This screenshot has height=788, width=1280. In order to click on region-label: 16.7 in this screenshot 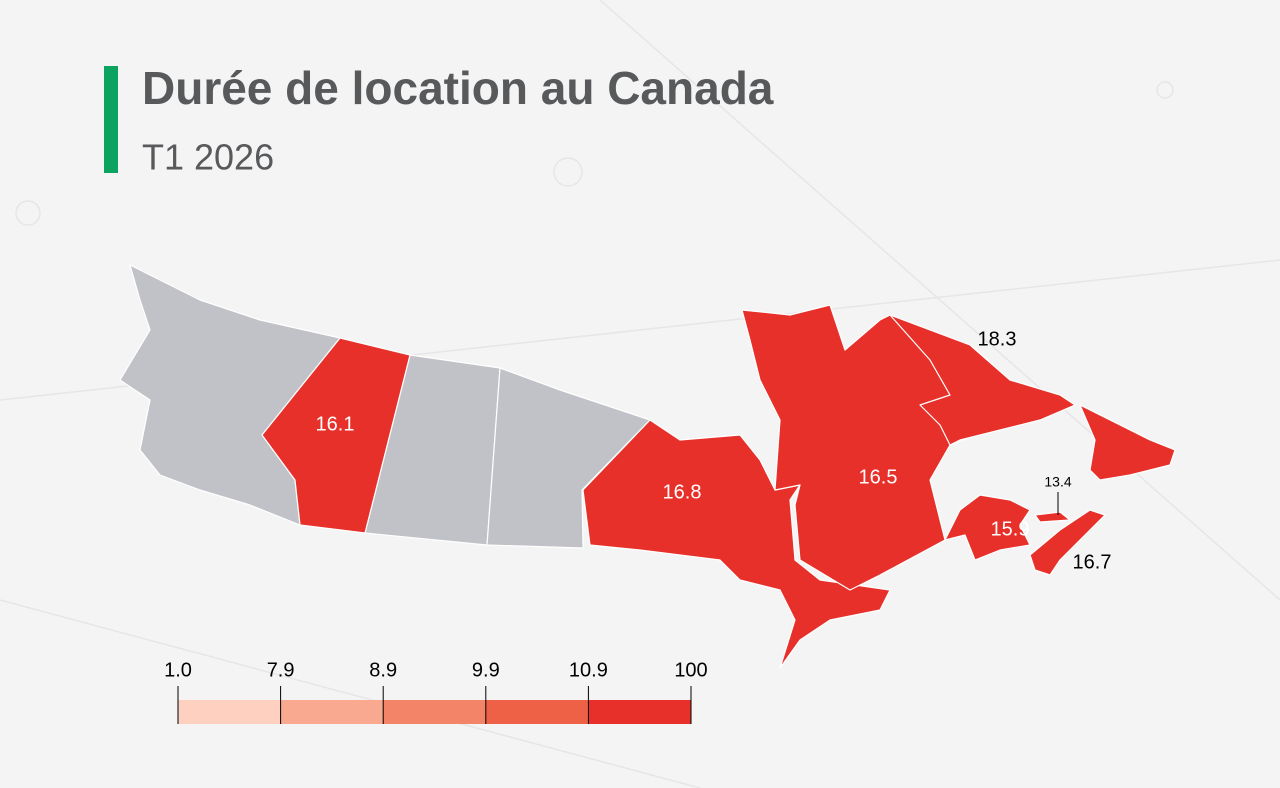, I will do `click(1092, 562)`.